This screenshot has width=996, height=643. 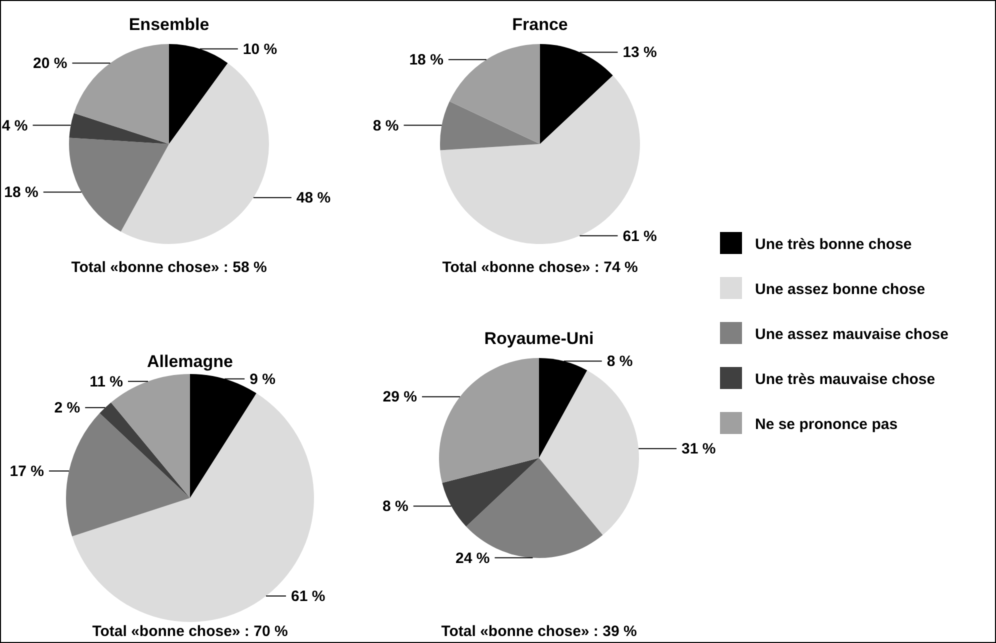 What do you see at coordinates (190, 361) in the screenshot?
I see `chart-title: Allemagne` at bounding box center [190, 361].